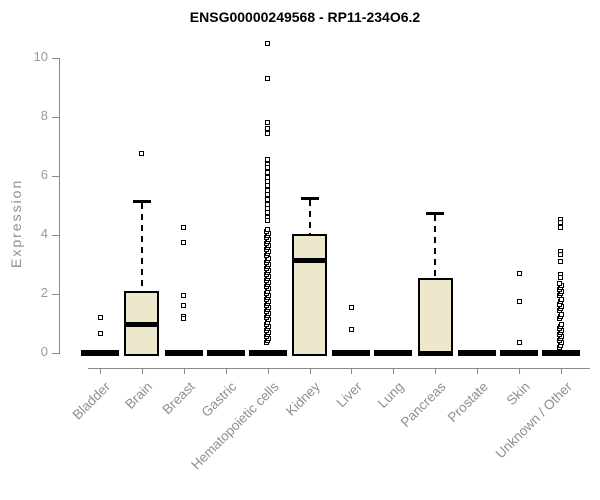 This screenshot has height=500, width=600. What do you see at coordinates (423, 404) in the screenshot?
I see `x-tick-label: Pancreas` at bounding box center [423, 404].